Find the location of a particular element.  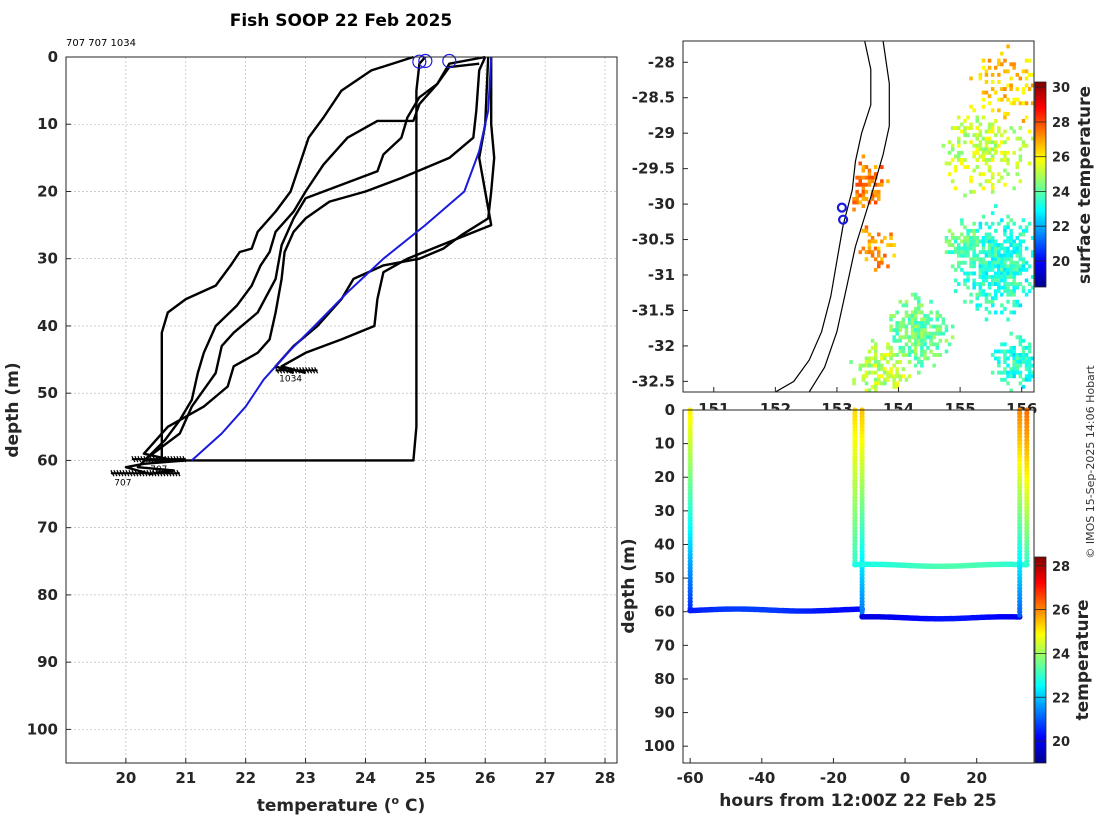

section-x-tick-label: 20 is located at coordinates (976, 778).